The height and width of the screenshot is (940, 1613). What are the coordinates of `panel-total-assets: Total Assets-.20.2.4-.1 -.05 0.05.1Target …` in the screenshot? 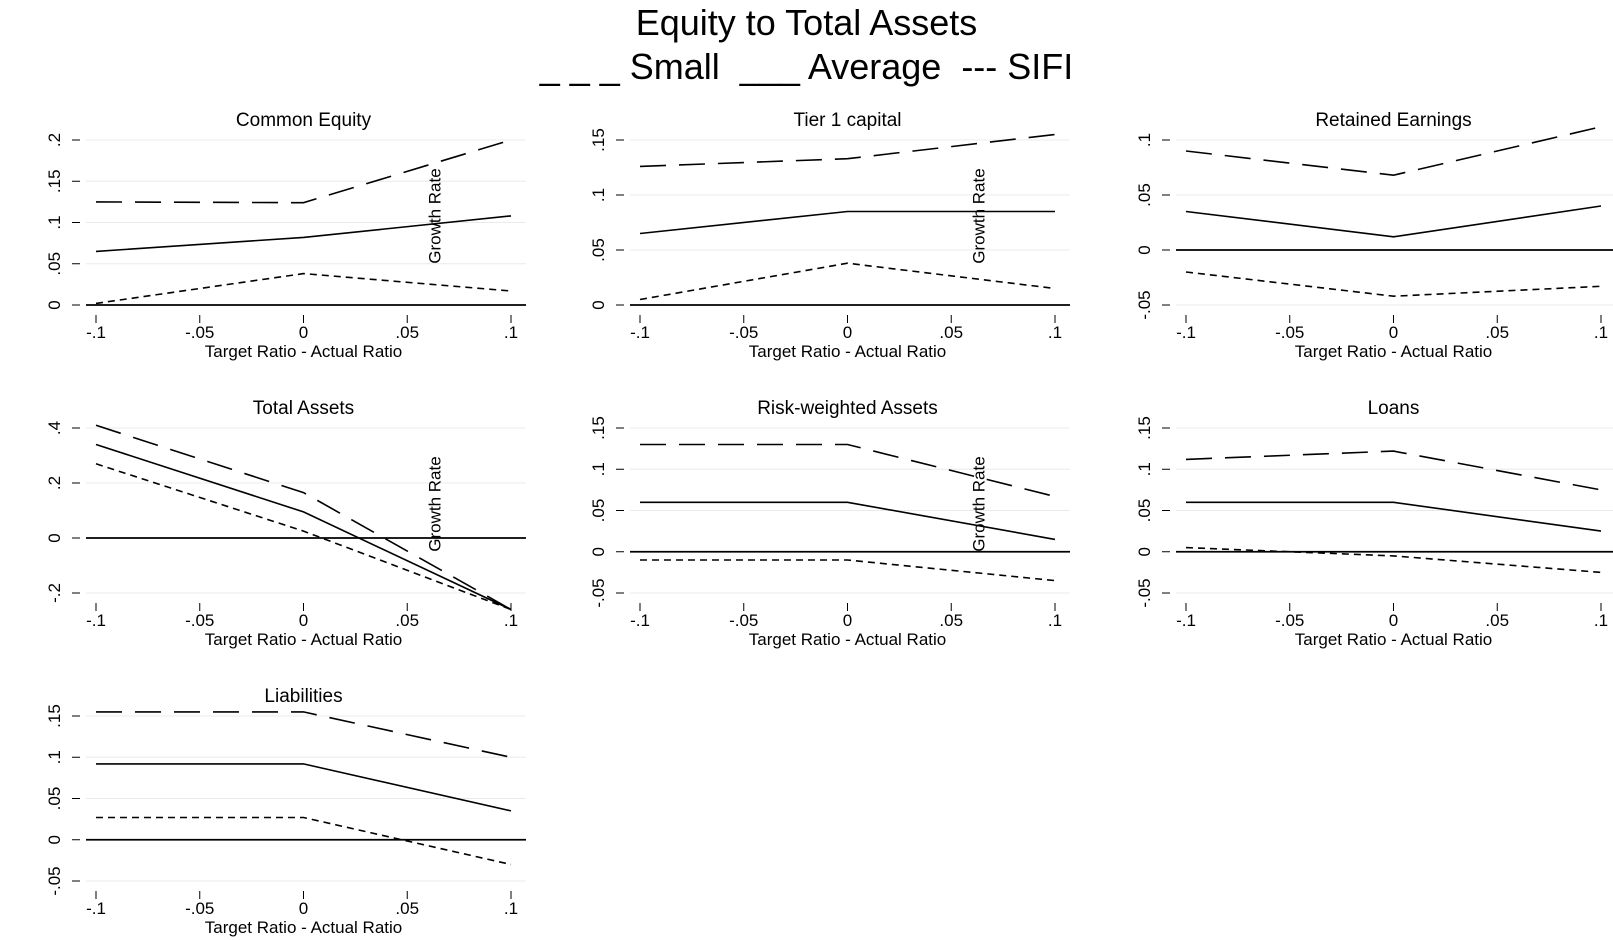 It's located at (285, 523).